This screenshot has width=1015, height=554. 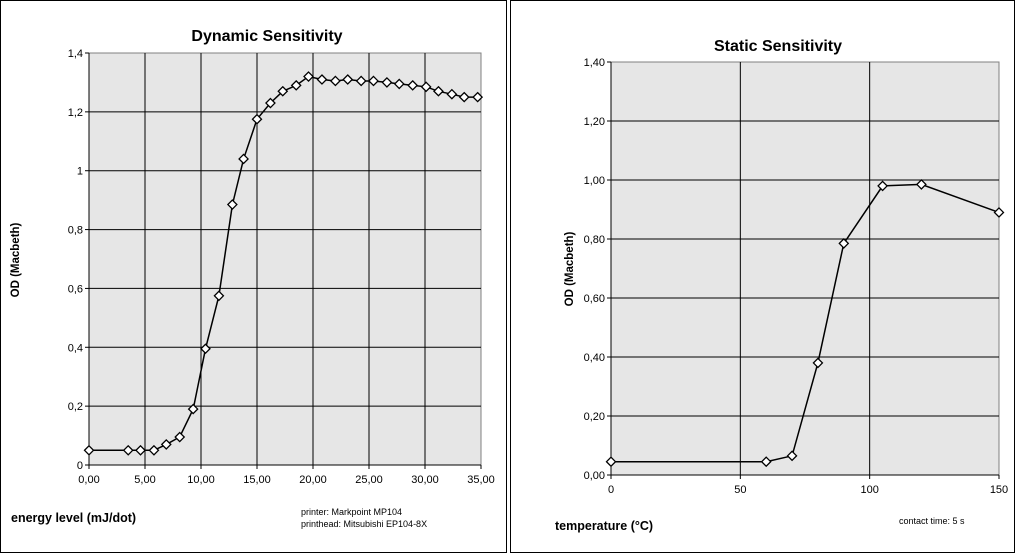 What do you see at coordinates (594, 417) in the screenshot?
I see `y-tick-label: 0,20` at bounding box center [594, 417].